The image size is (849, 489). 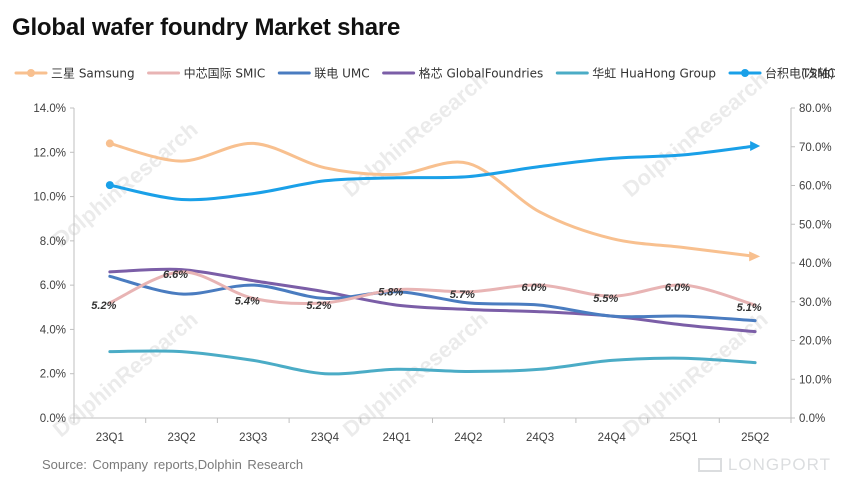 What do you see at coordinates (397, 438) in the screenshot?
I see `x-tick-label: 24Q1` at bounding box center [397, 438].